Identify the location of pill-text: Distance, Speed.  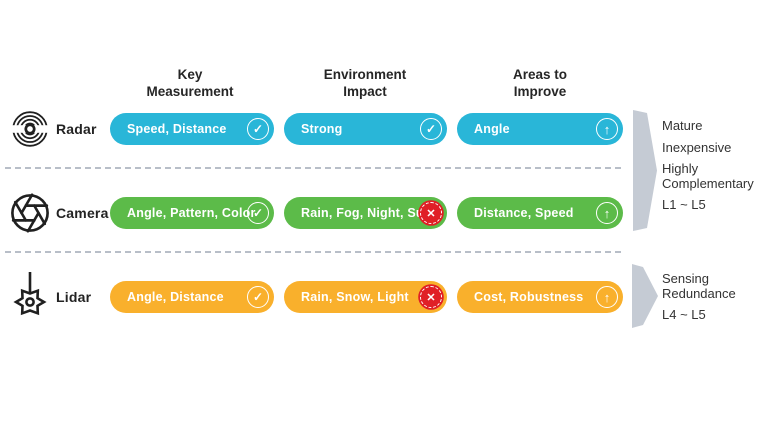
(524, 213).